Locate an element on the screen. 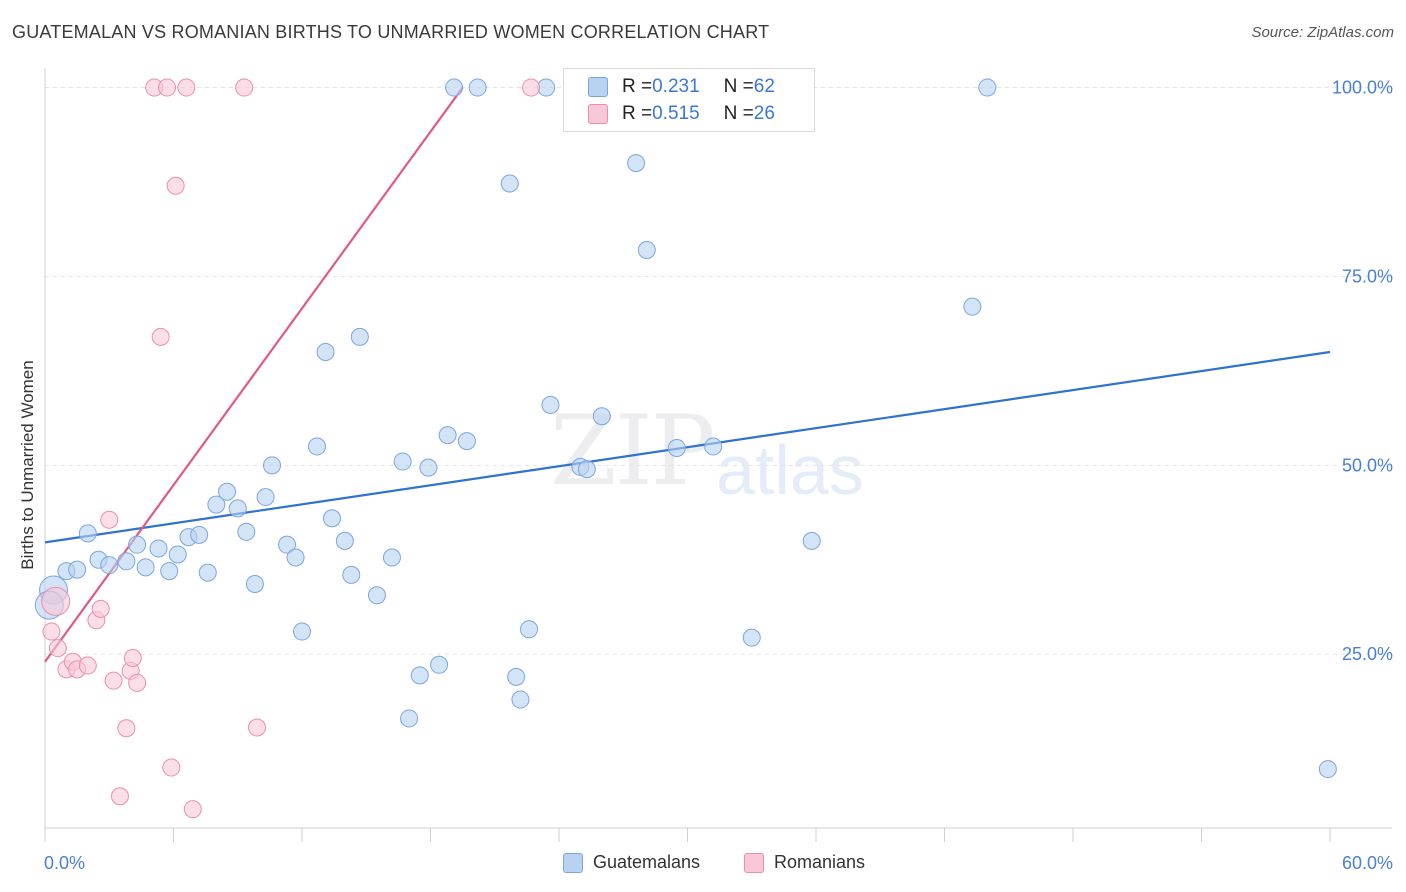  legend-r-value: 0.231 is located at coordinates (676, 86).